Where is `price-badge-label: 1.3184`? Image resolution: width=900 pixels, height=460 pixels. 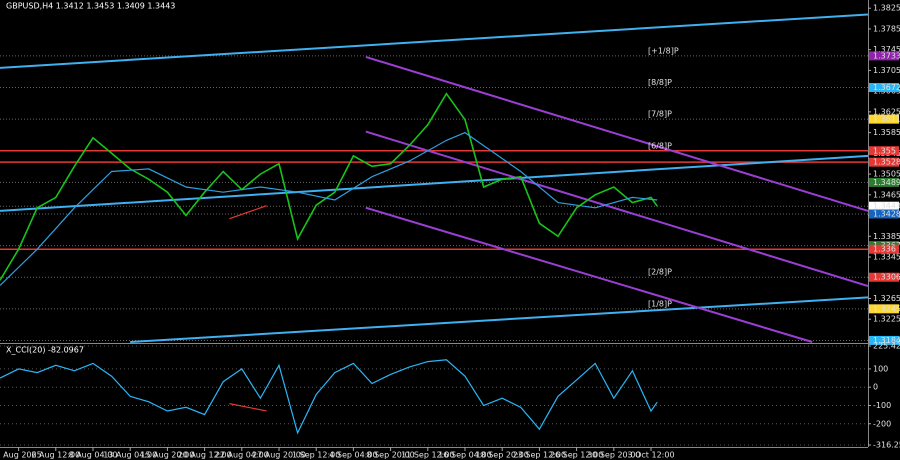 price-badge-label: 1.3184 is located at coordinates (886, 340).